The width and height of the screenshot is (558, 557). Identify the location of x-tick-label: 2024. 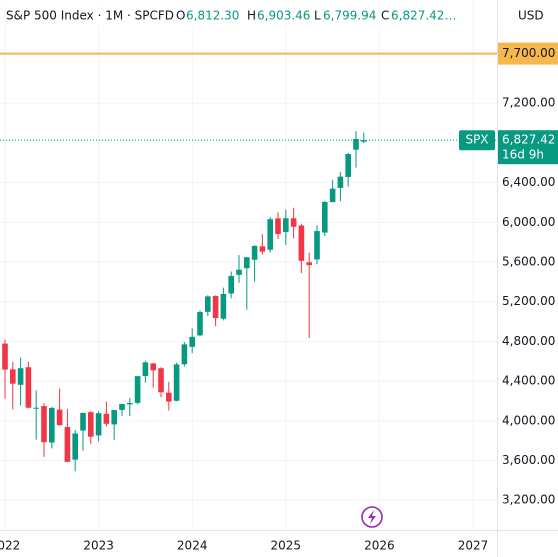
(192, 546).